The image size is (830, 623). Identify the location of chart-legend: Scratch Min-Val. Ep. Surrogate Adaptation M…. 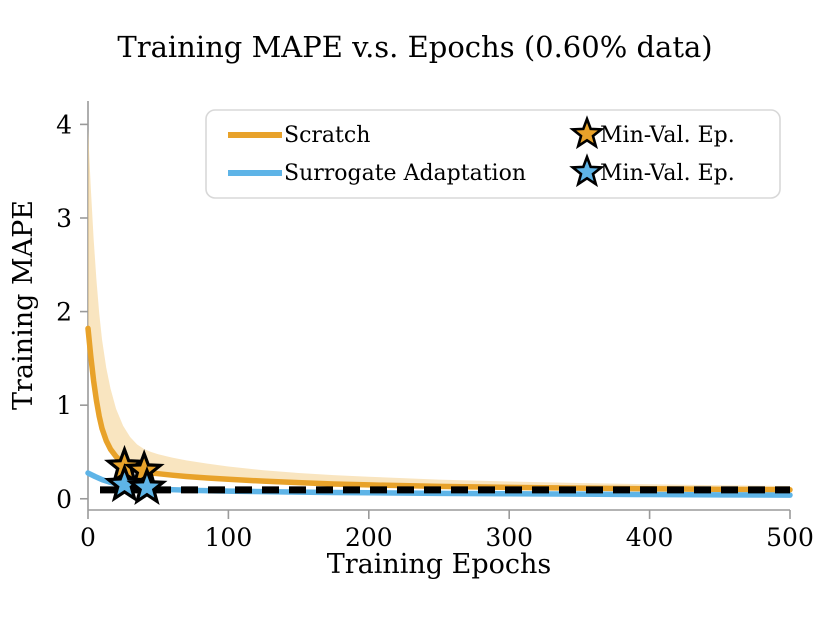
(493, 154).